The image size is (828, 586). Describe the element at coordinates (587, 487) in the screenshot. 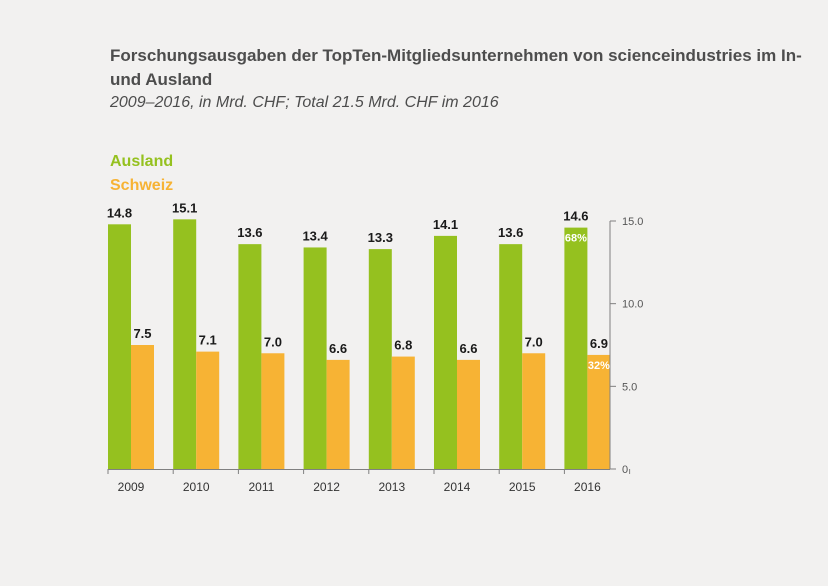

I see `x-tick-label-2016: 2016` at that location.